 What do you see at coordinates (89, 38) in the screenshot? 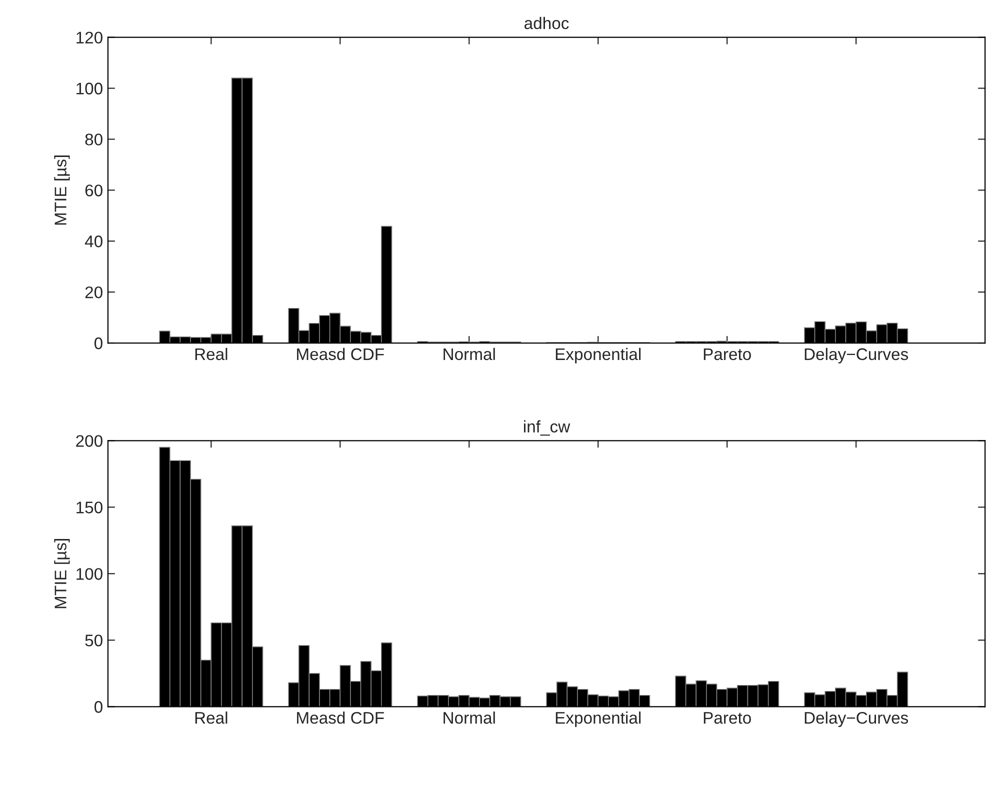
I see `y-tick-label: 120` at bounding box center [89, 38].